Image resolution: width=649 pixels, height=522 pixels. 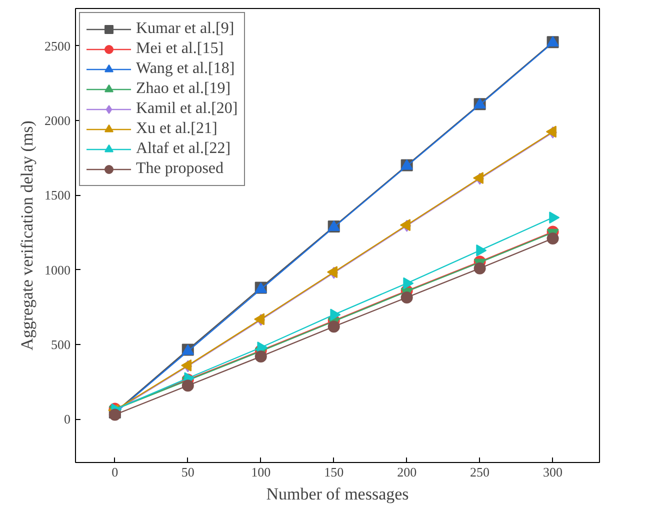 I want to click on y-tick-label: 500, so click(x=60, y=344).